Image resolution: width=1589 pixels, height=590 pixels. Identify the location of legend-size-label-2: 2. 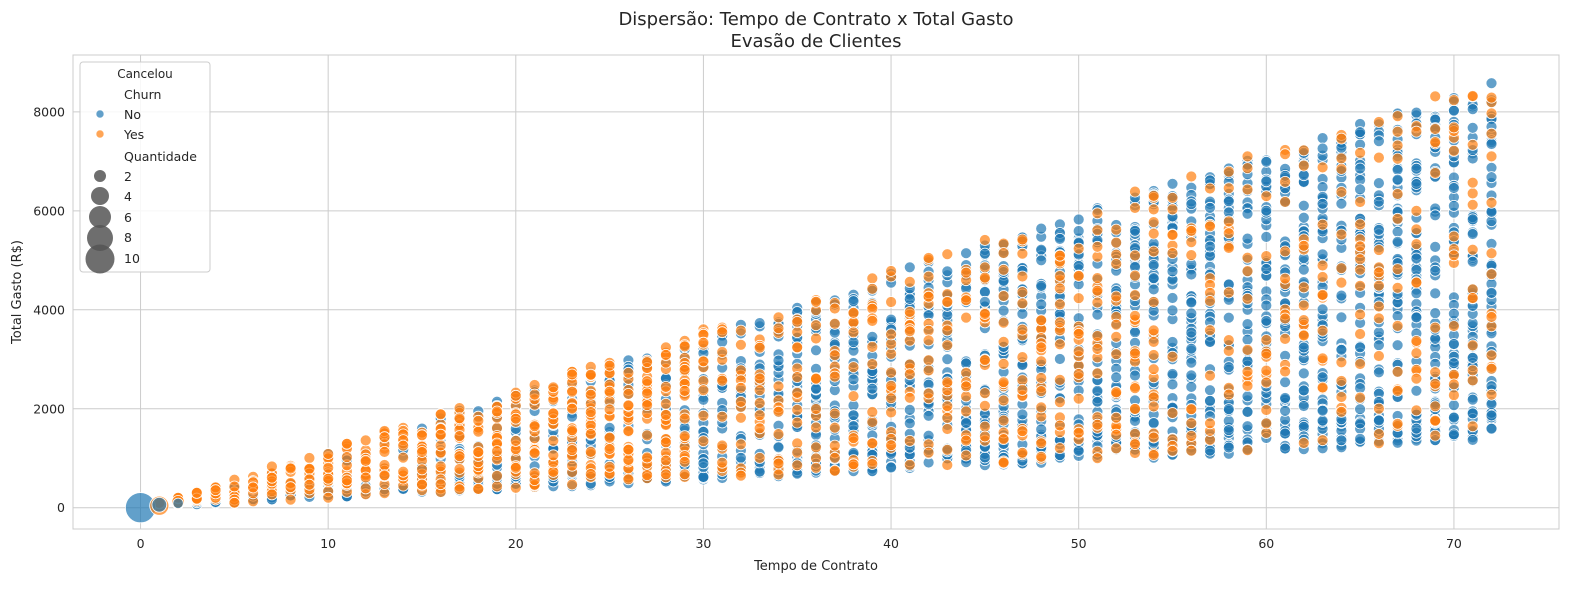
(128, 176).